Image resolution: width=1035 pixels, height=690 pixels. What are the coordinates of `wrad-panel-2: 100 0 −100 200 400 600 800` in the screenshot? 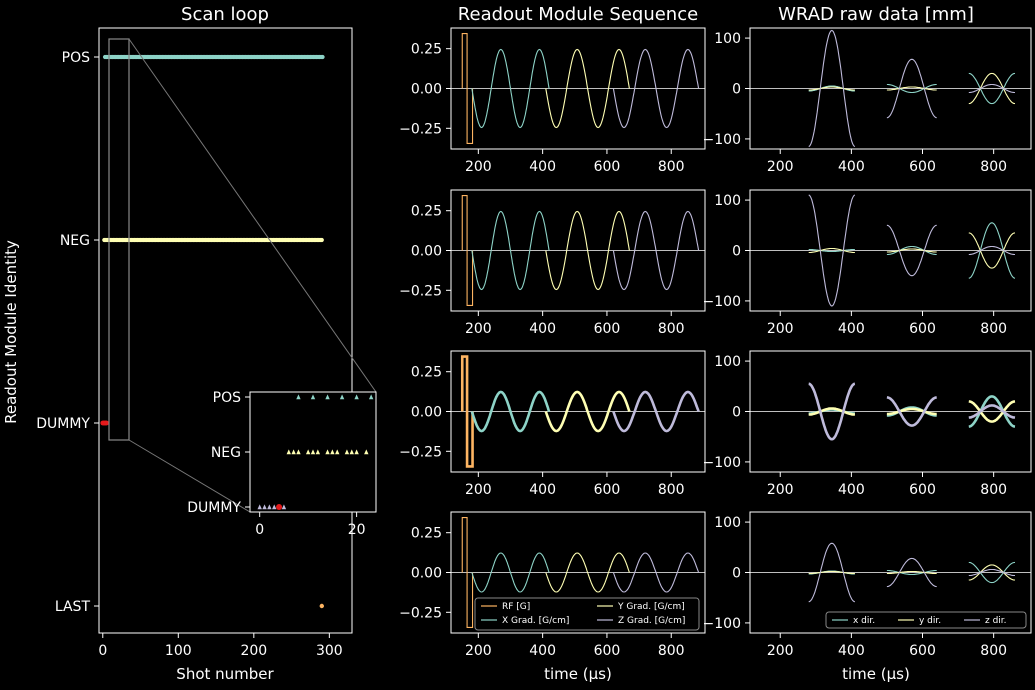 It's located at (867, 263).